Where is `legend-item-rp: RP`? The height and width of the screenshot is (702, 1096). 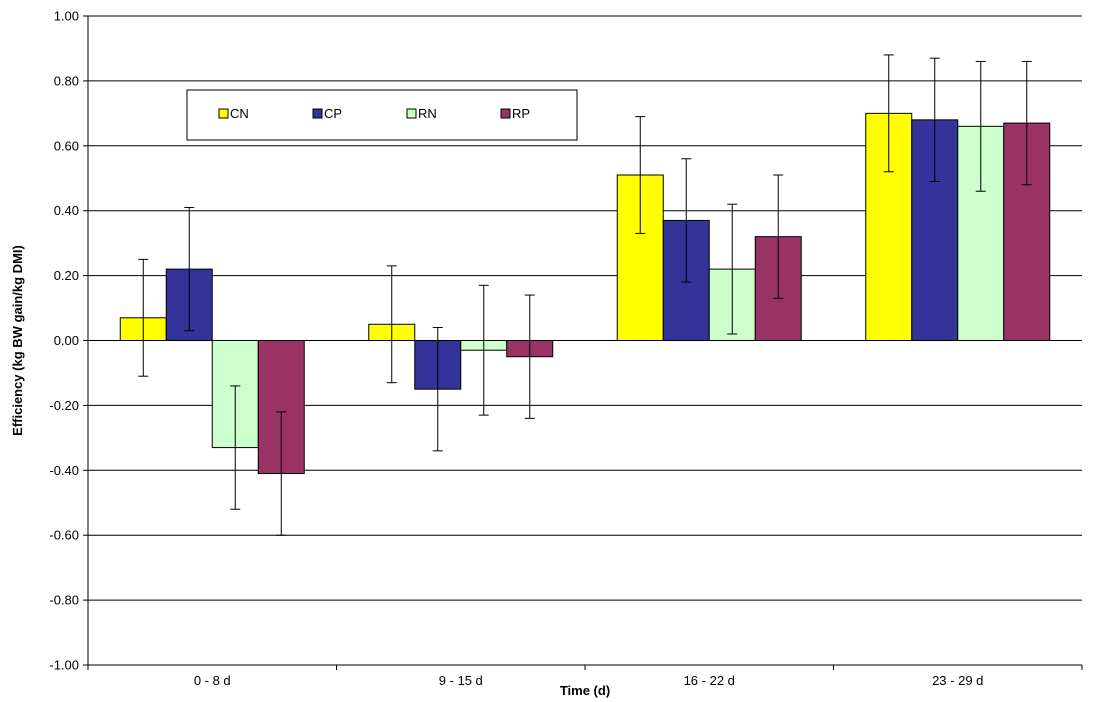 legend-item-rp: RP is located at coordinates (515, 113).